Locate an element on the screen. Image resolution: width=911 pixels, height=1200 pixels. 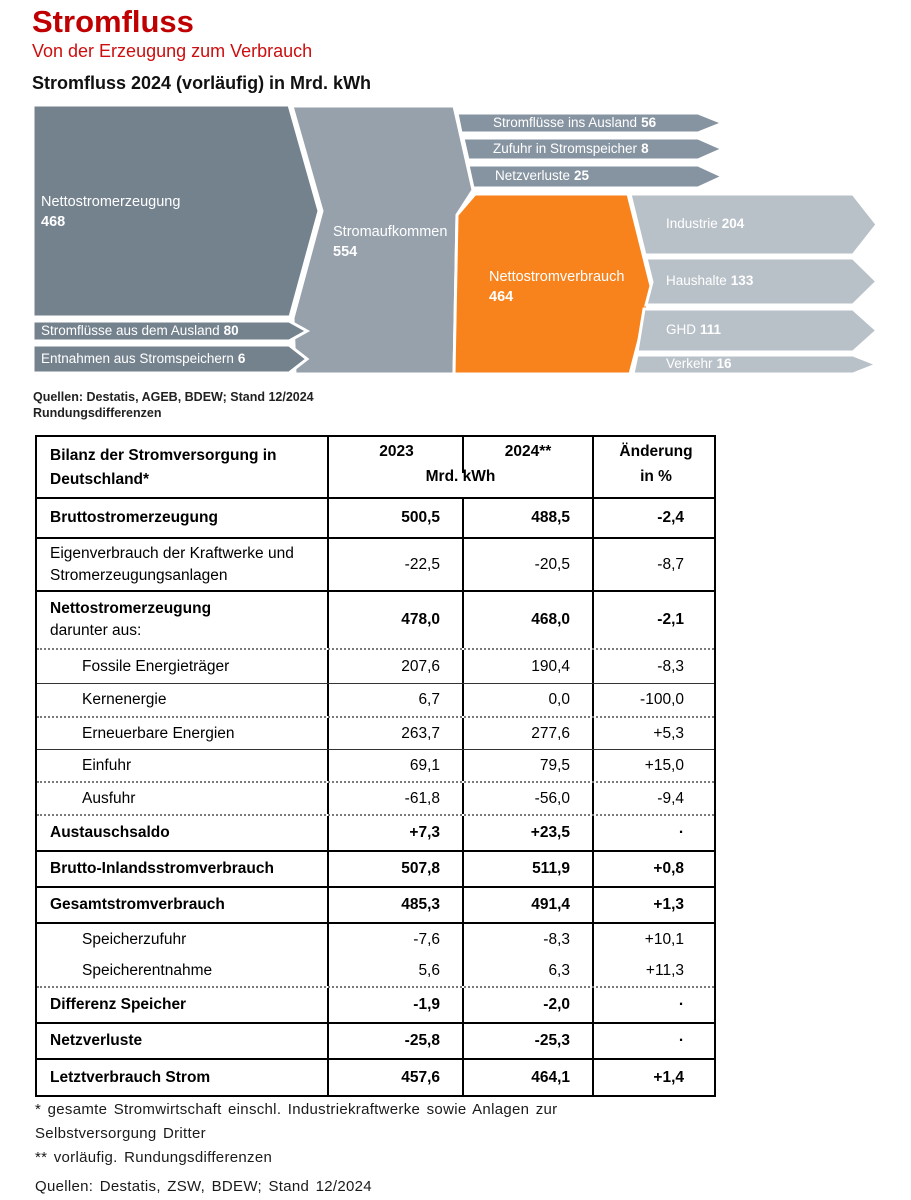
value-2023: 457,6 is located at coordinates (394, 1077).